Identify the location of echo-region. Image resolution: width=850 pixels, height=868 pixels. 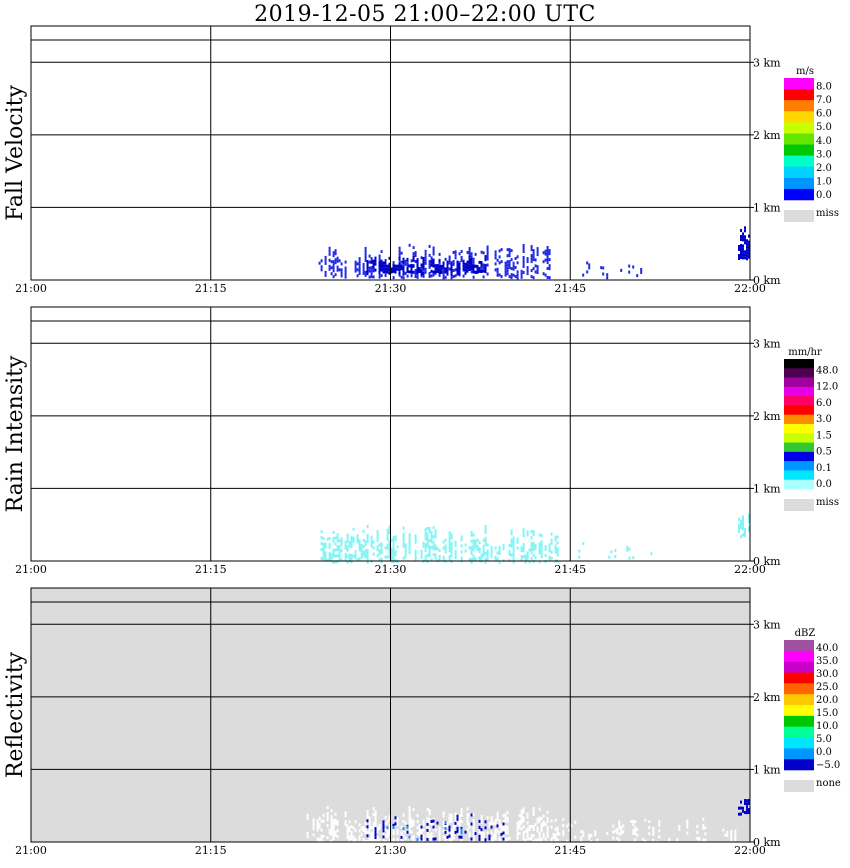
(615, 551).